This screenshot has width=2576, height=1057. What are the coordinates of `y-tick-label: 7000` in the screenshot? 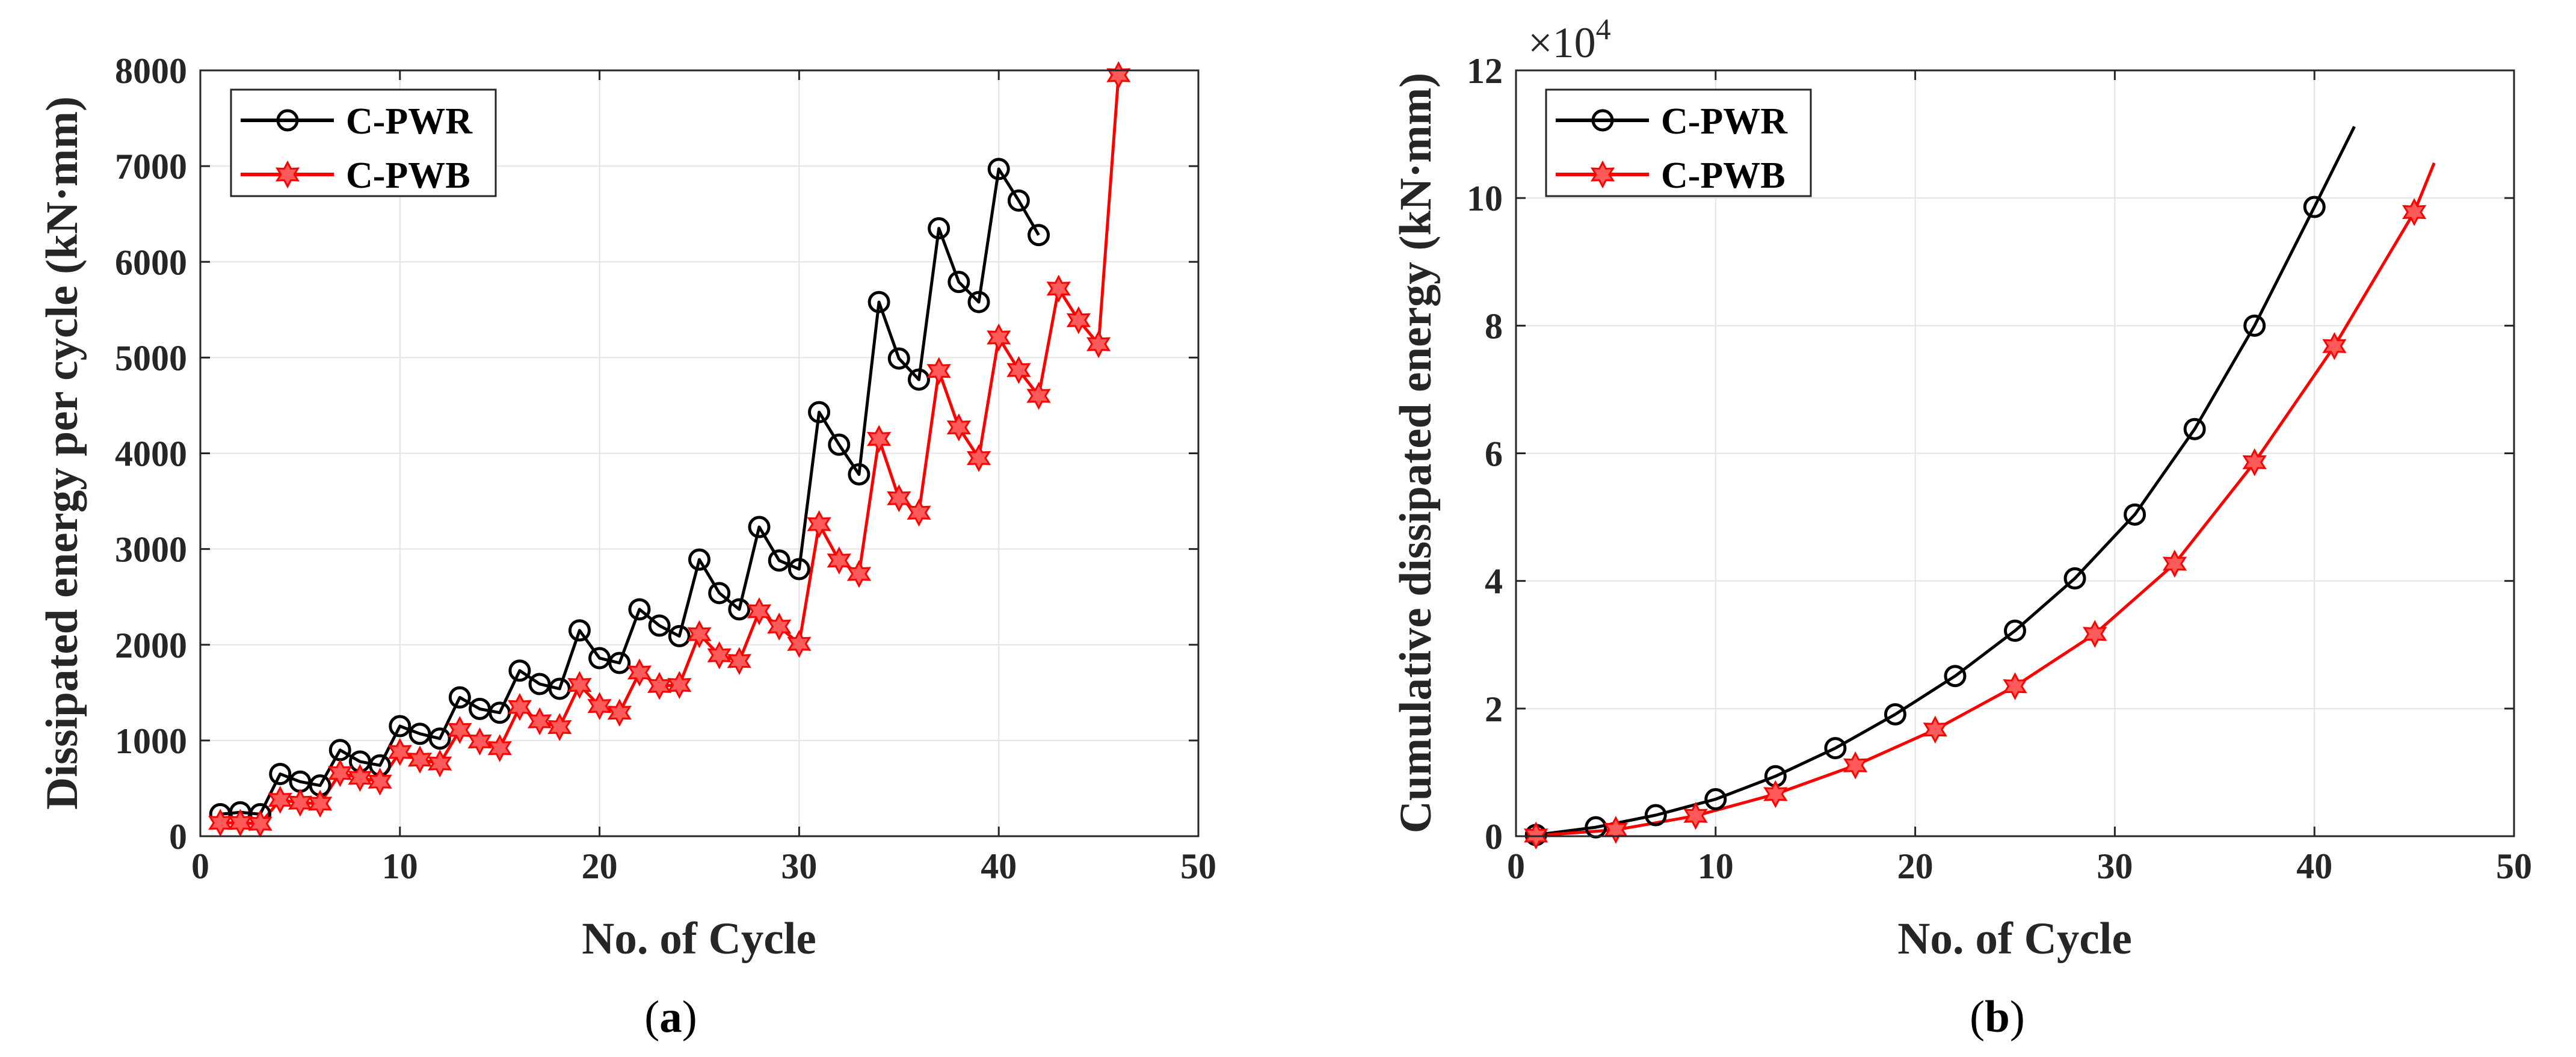 It's located at (151, 166).